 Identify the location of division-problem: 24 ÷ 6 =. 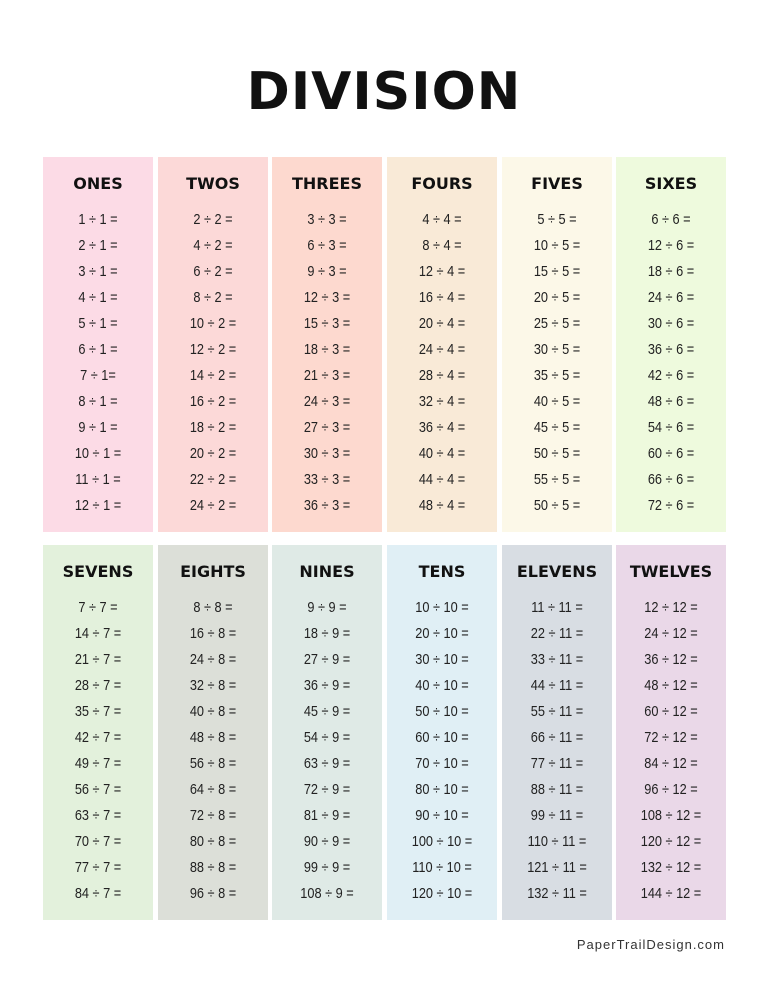
(671, 297).